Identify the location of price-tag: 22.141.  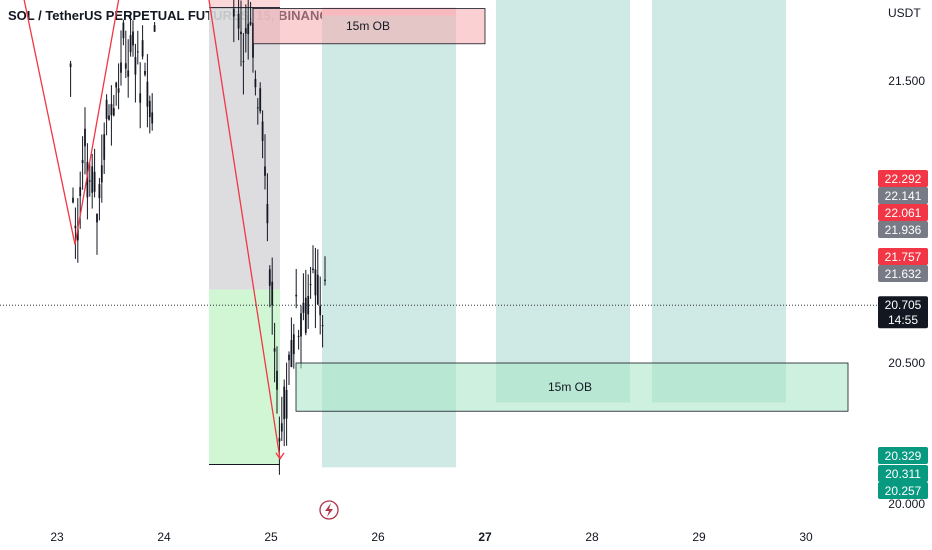
(903, 195).